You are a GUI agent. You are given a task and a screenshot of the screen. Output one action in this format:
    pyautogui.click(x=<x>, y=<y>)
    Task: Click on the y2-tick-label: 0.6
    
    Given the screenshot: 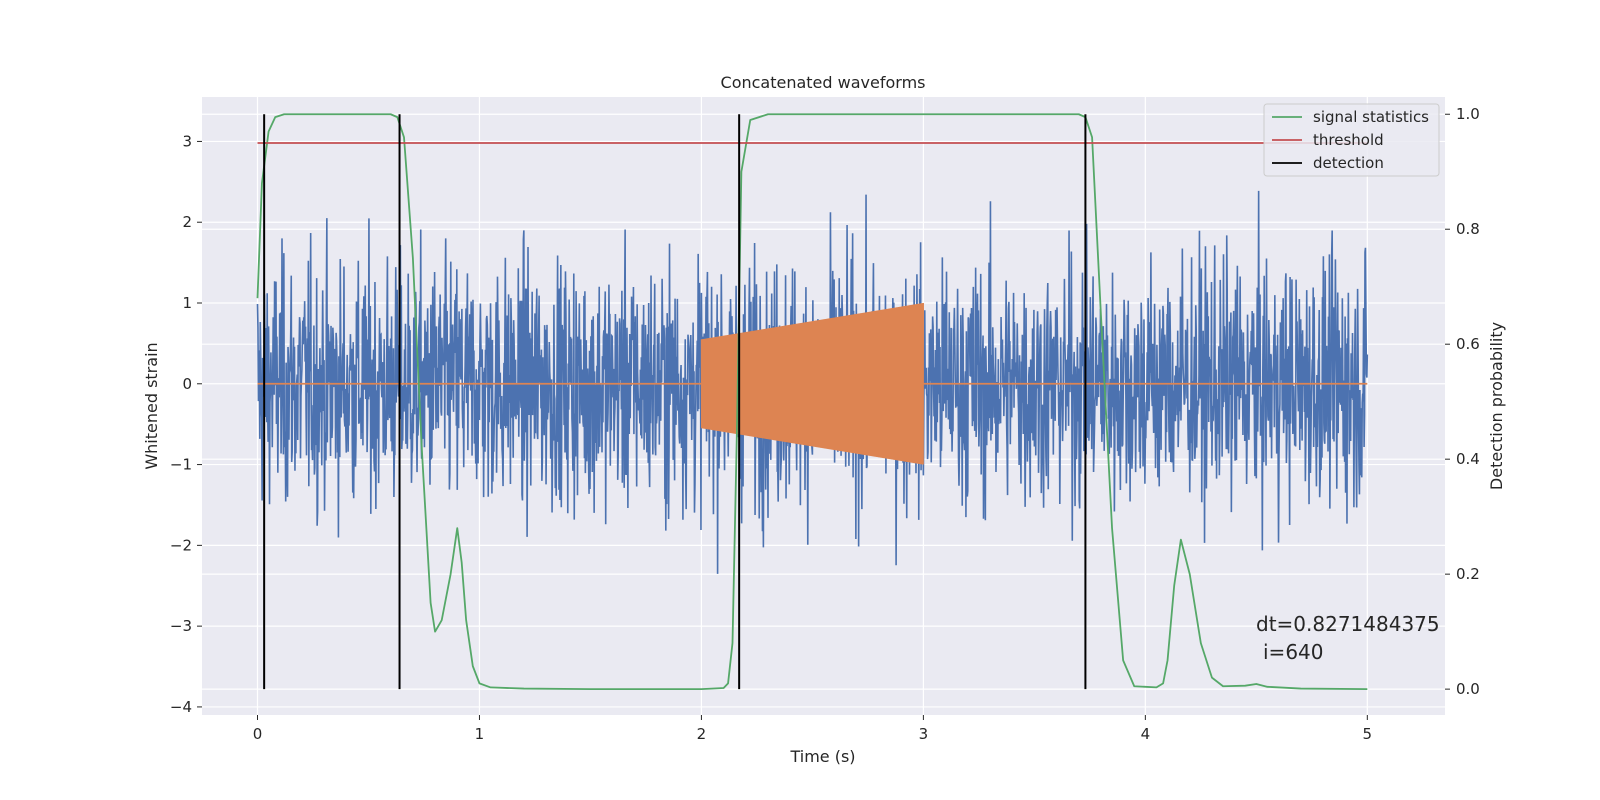 What is the action you would take?
    pyautogui.click(x=1468, y=344)
    